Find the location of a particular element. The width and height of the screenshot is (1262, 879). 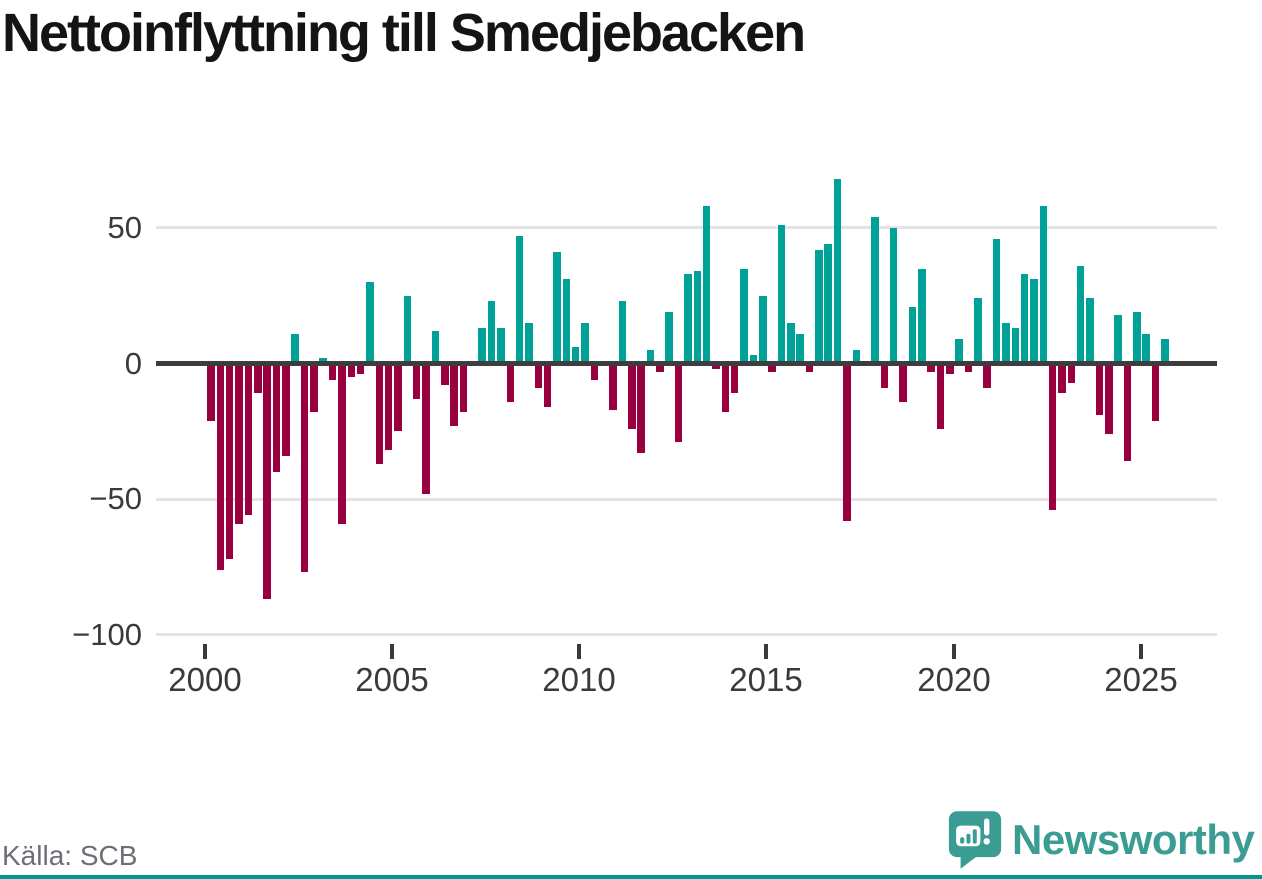

bar-2011Q4 is located at coordinates (650, 356).